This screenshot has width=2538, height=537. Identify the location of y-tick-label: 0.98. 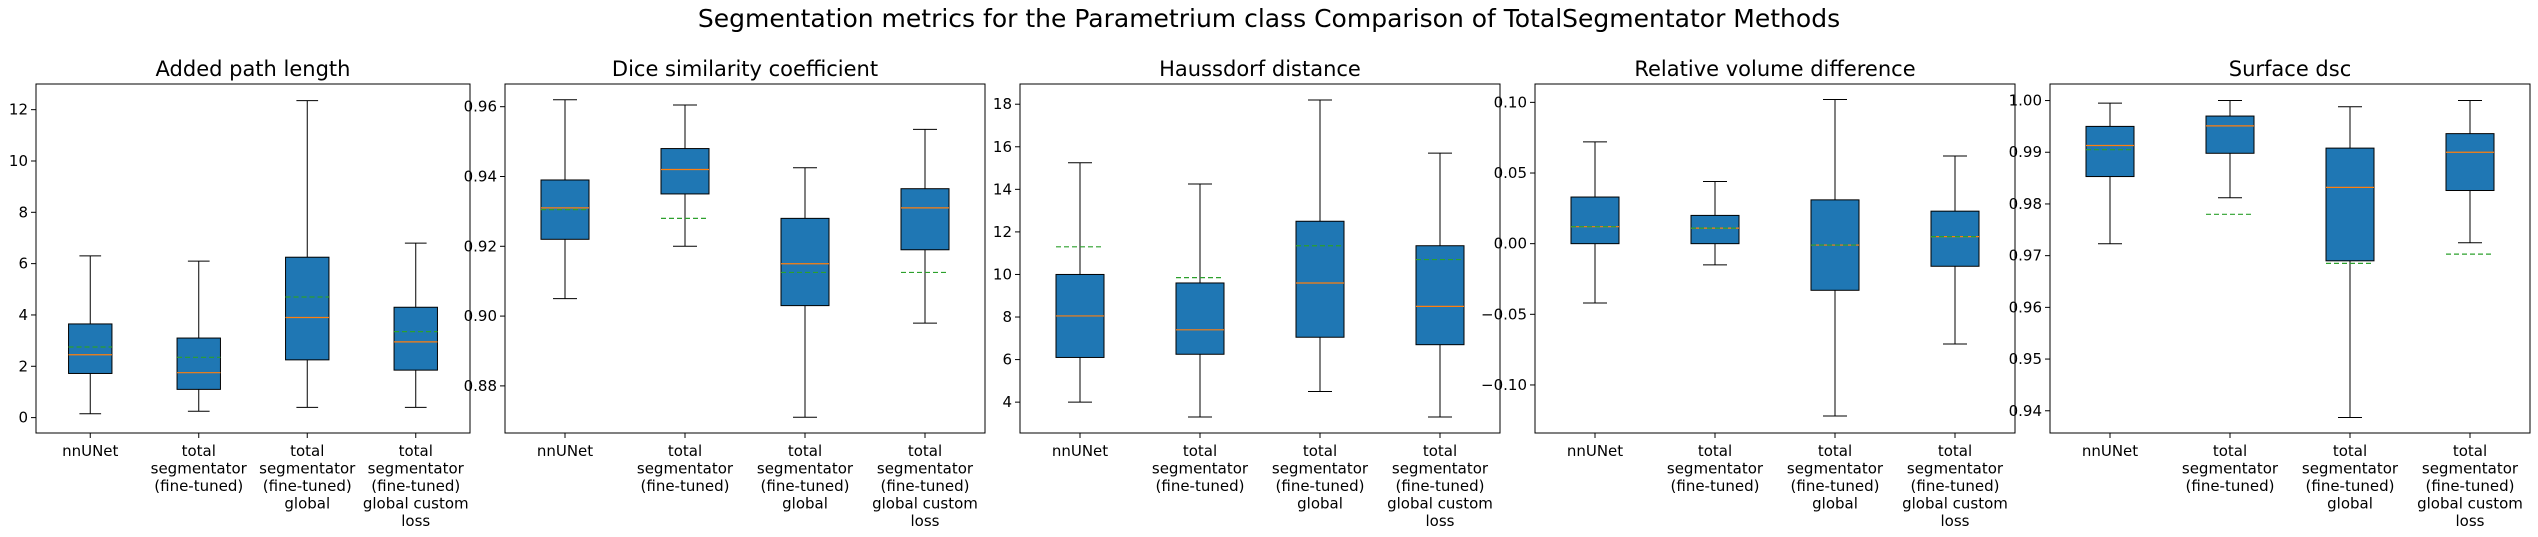
(2025, 204).